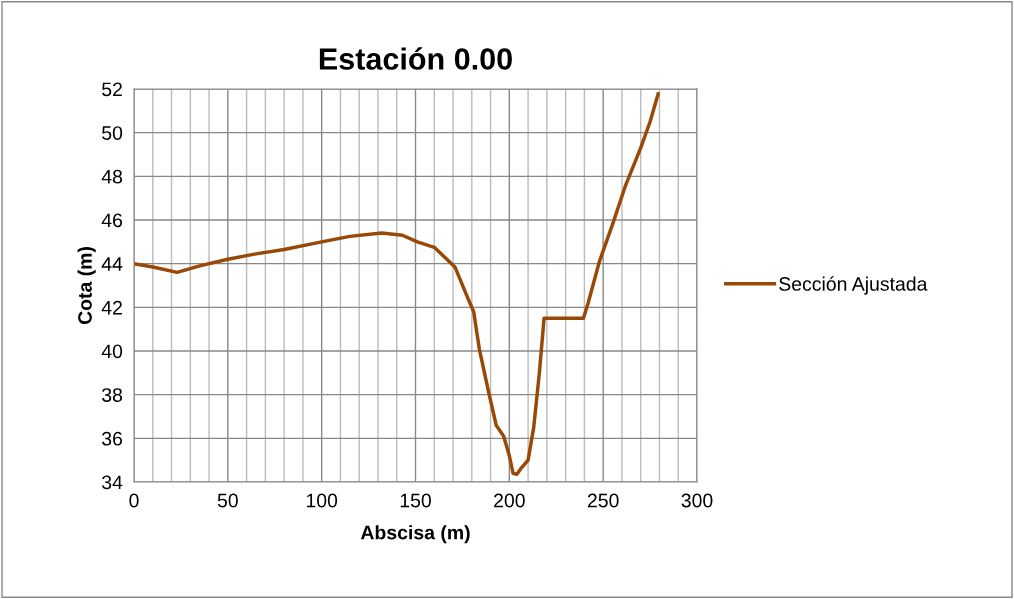 This screenshot has width=1014, height=599. I want to click on x-axis-title: Abscisa (m), so click(415, 534).